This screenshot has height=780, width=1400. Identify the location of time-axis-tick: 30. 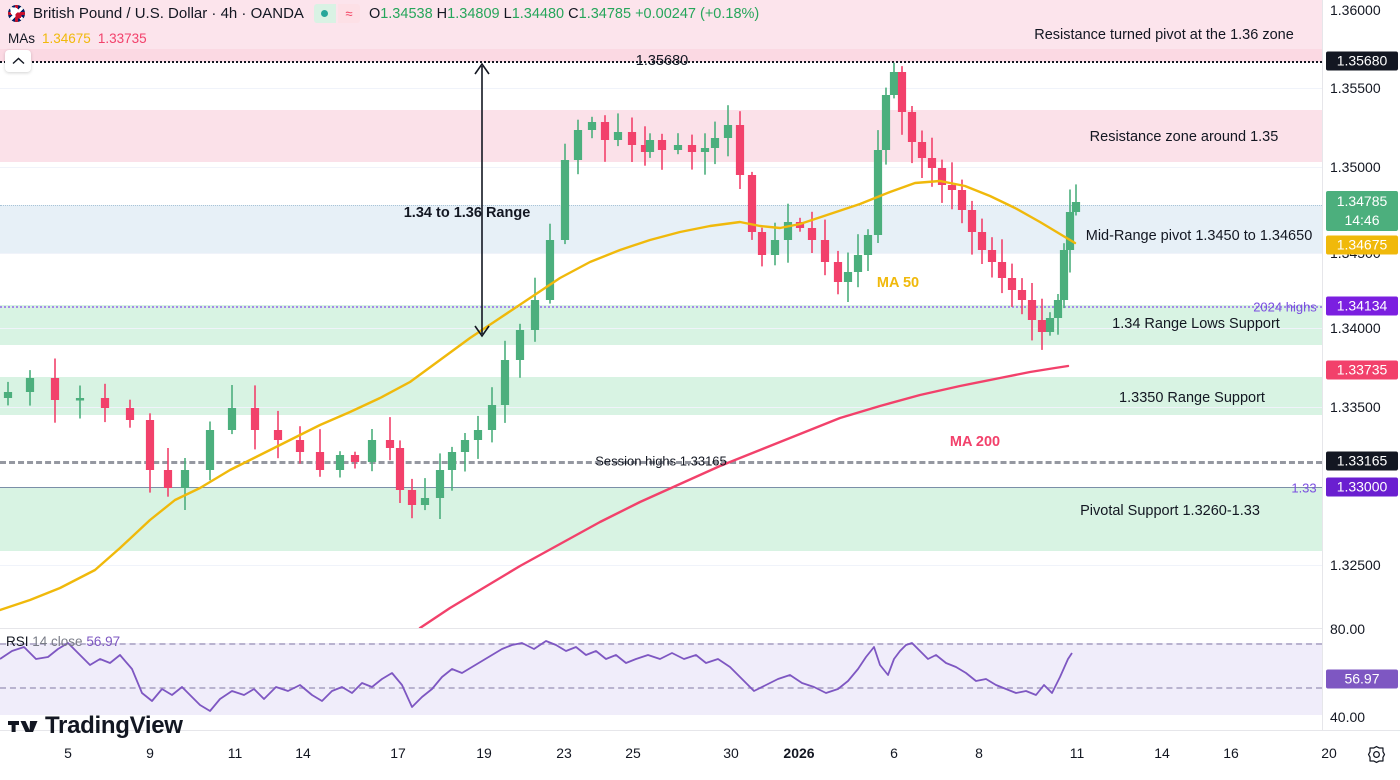
(731, 753).